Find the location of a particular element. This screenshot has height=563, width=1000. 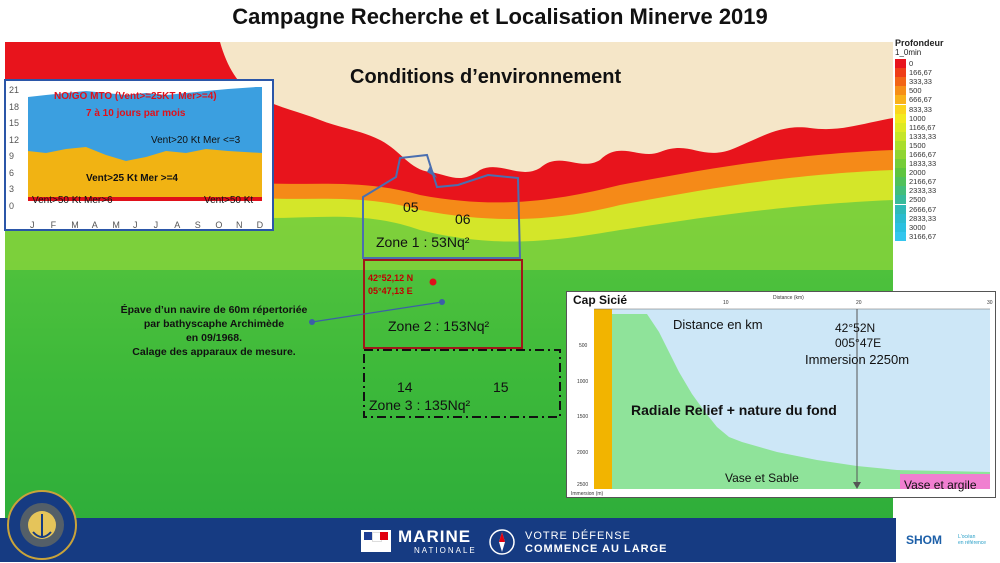

climate-month-tick: N is located at coordinates (239, 225).